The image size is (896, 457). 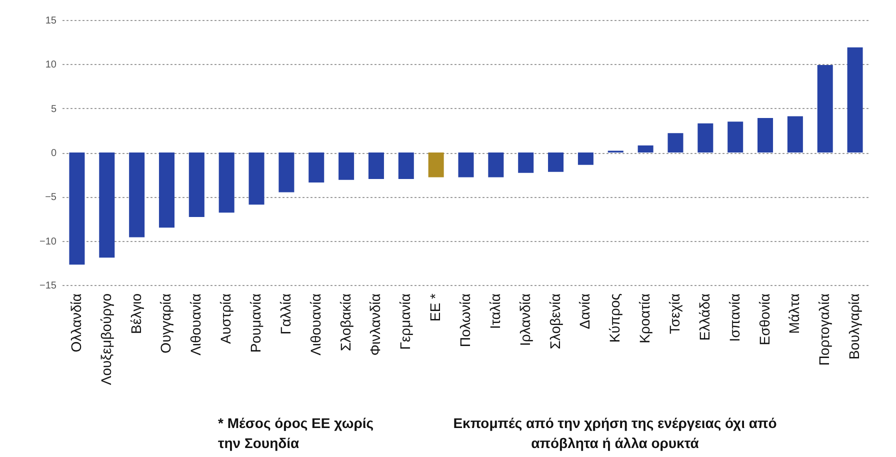 I want to click on x-tick-label: Ουγγαρία, so click(x=166, y=324).